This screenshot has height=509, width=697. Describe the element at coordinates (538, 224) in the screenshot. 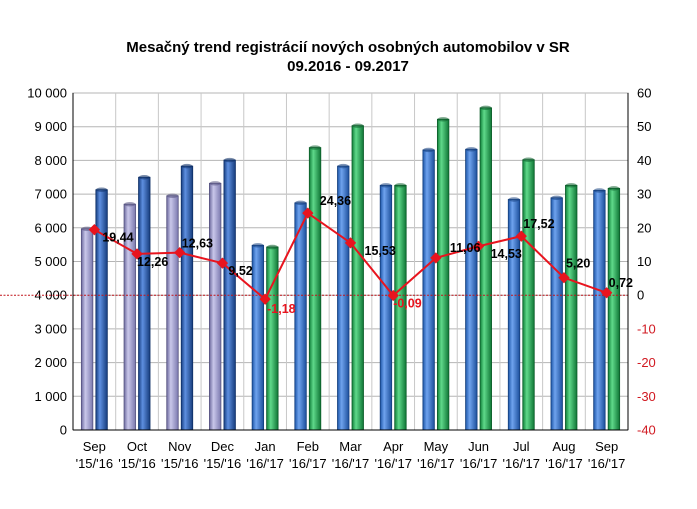

I see `change-data-label: 17,52` at that location.